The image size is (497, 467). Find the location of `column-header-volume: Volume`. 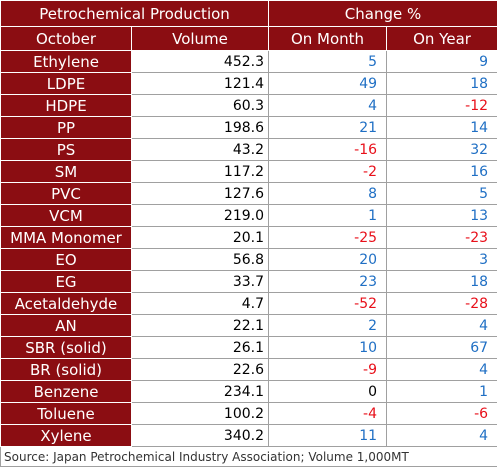

column-header-volume: Volume is located at coordinates (200, 39).